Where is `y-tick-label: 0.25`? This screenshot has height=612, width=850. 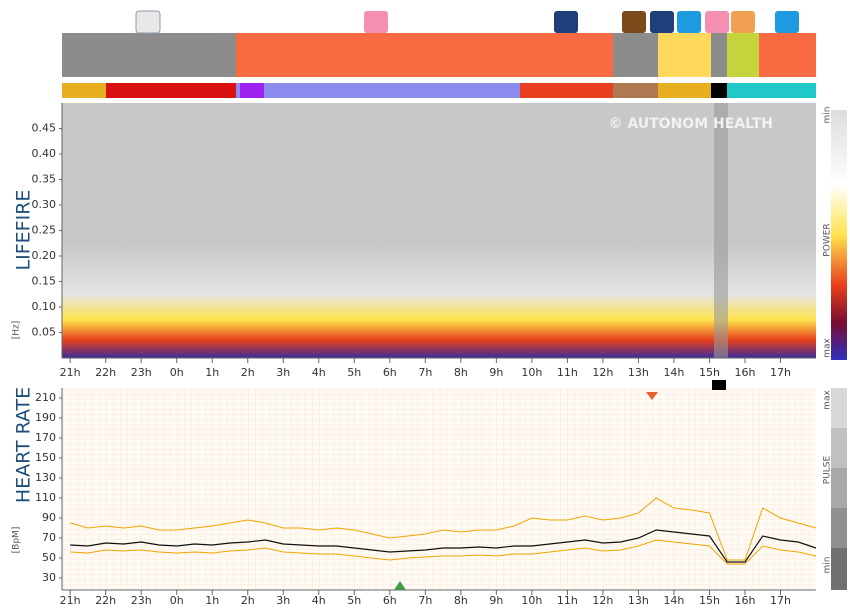 y-tick-label: 0.25 is located at coordinates (44, 230).